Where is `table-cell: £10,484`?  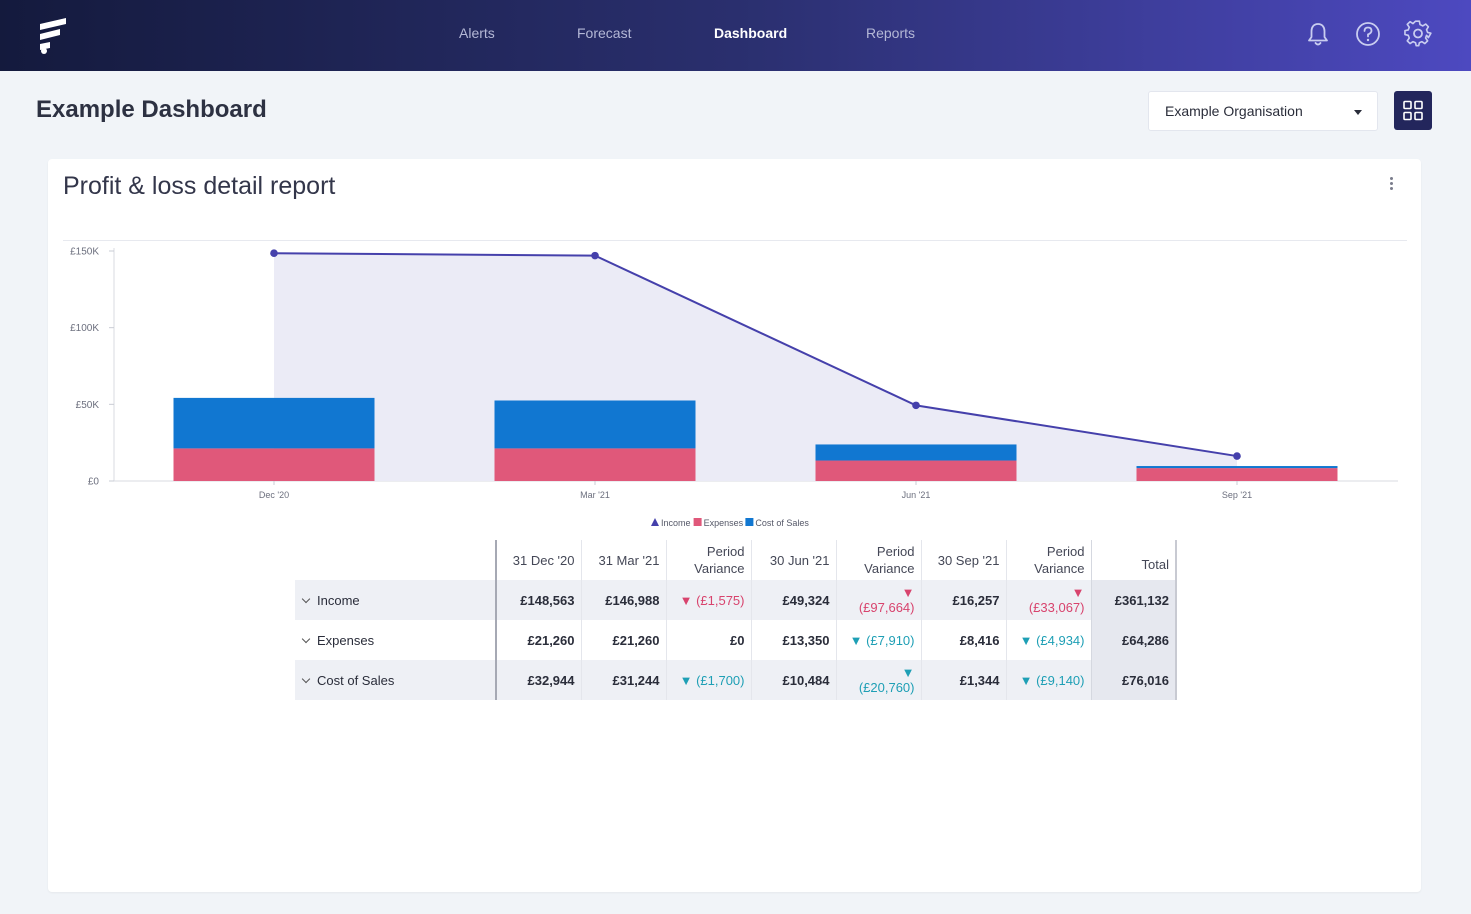
table-cell: £10,484 is located at coordinates (793, 680).